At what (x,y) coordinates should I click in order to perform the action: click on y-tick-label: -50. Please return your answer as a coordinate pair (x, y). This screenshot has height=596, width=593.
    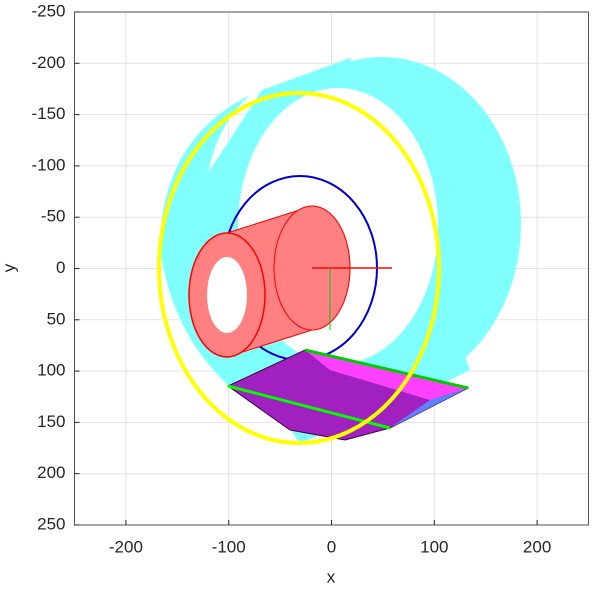
    Looking at the image, I should click on (53, 216).